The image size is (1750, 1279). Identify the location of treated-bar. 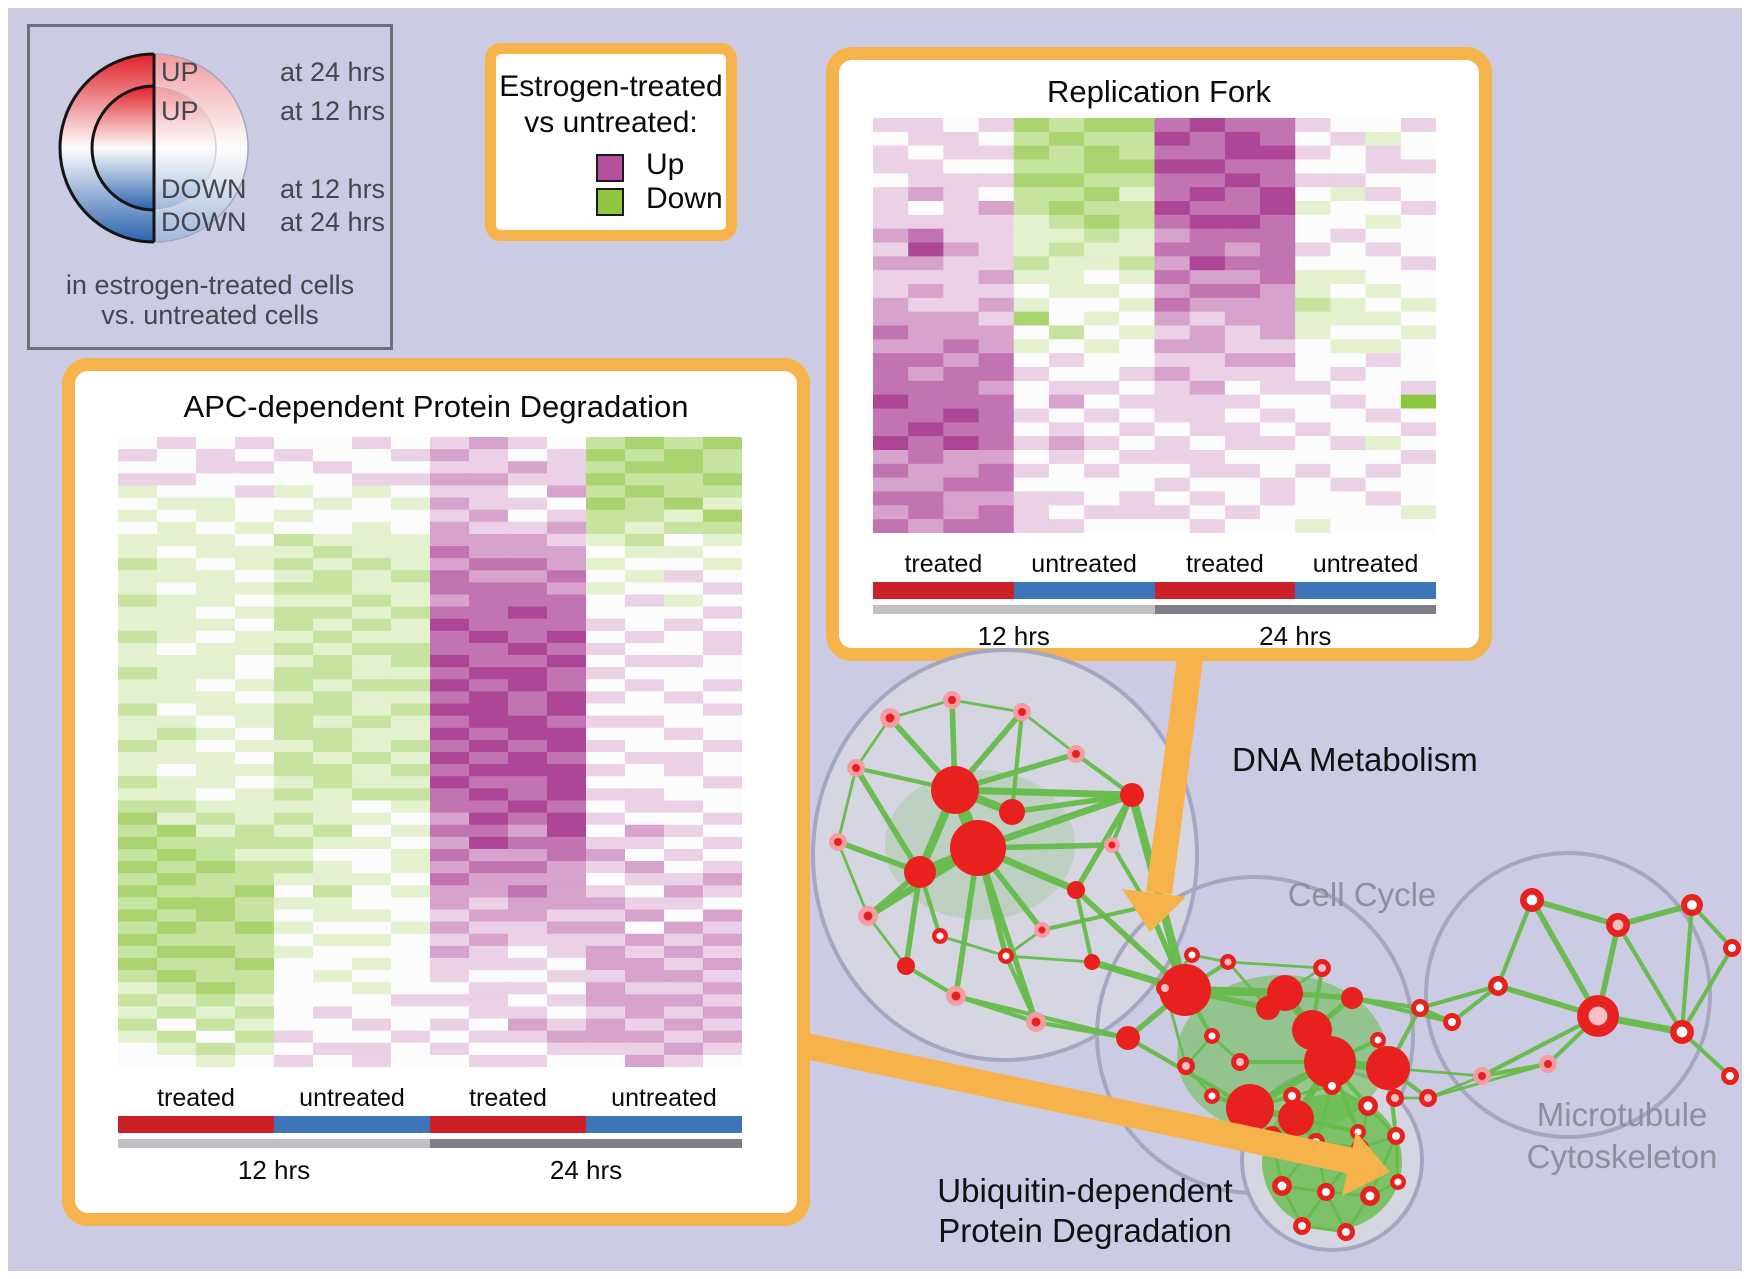
(1225, 590).